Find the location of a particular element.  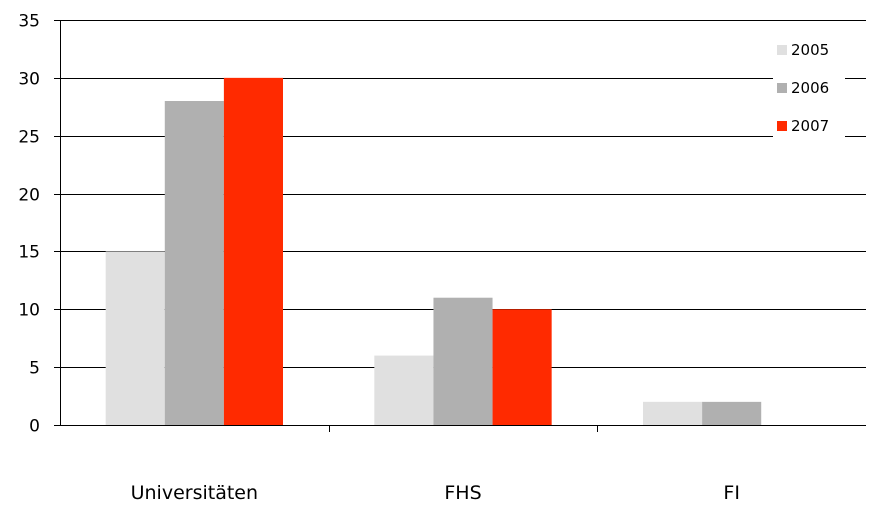

y-tick-label: 0 is located at coordinates (34, 427).